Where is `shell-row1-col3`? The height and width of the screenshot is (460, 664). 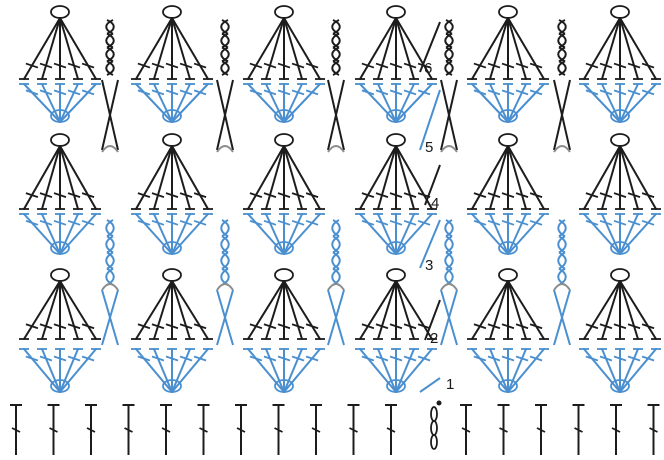 shell-row1-col3 is located at coordinates (284, 370).